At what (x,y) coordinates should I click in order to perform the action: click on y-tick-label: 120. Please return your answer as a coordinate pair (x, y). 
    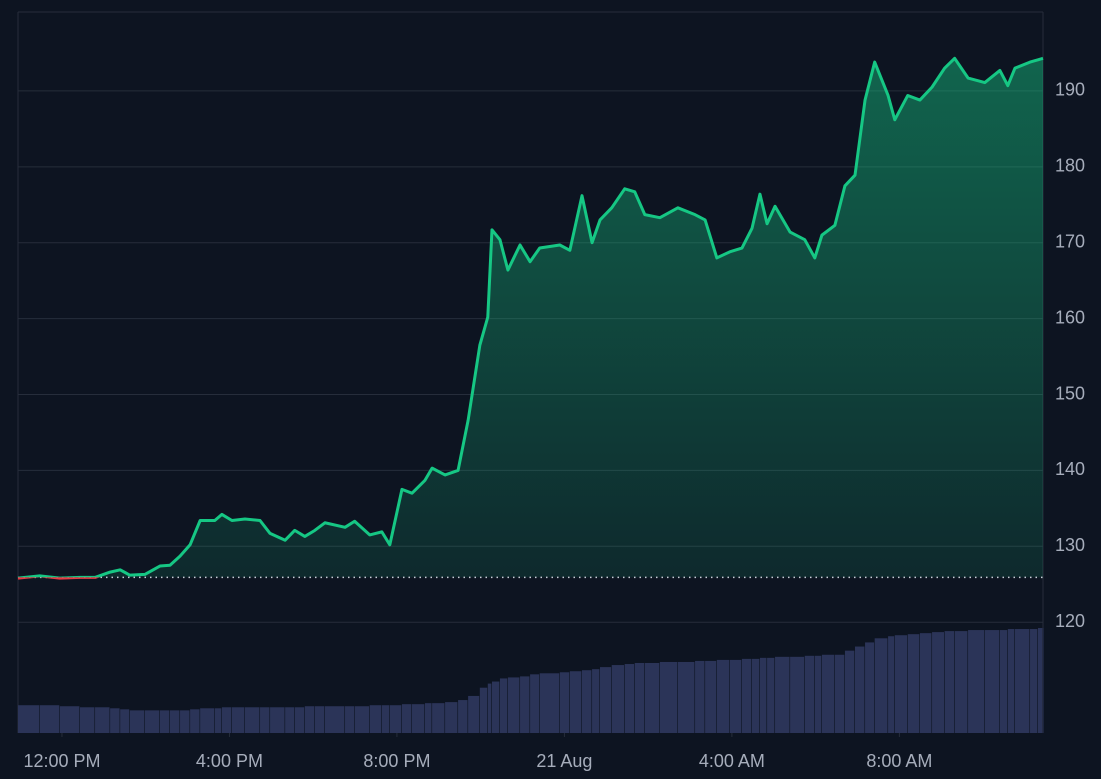
    Looking at the image, I should click on (1070, 621).